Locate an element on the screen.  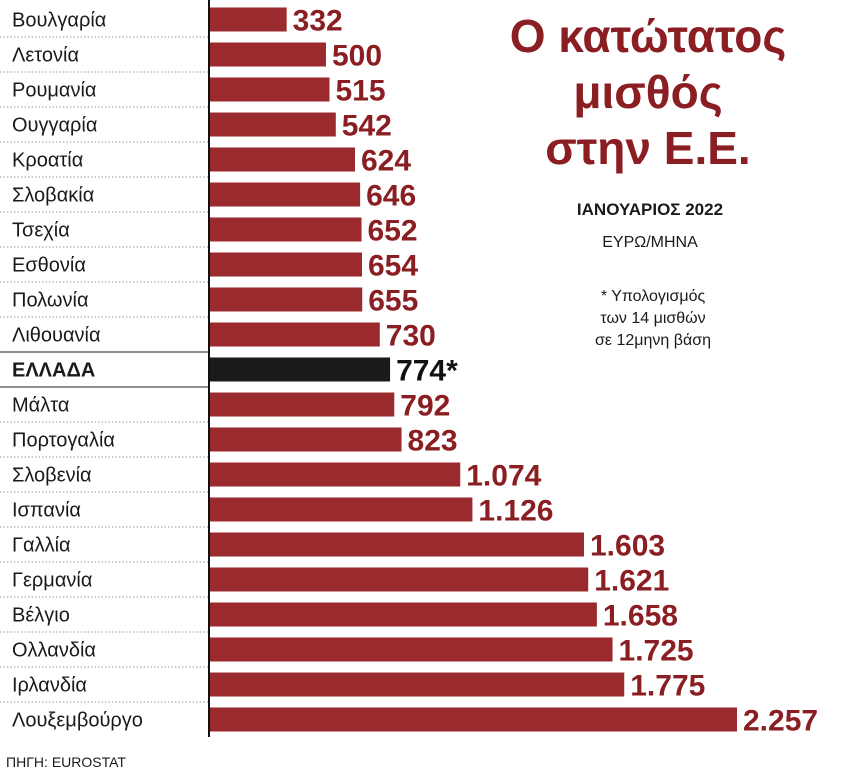
title-line: Ο κατώτατος is located at coordinates (648, 36).